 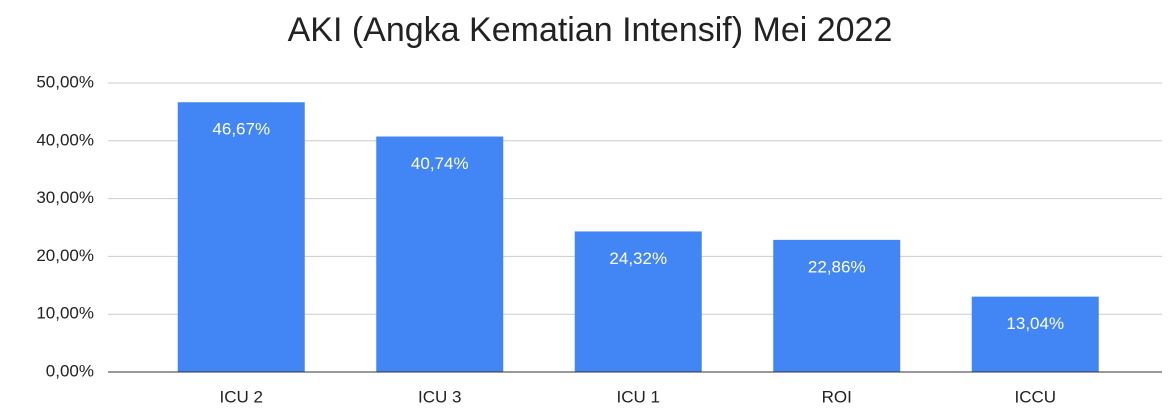 What do you see at coordinates (65, 313) in the screenshot?
I see `y-tick-label: 10,00%` at bounding box center [65, 313].